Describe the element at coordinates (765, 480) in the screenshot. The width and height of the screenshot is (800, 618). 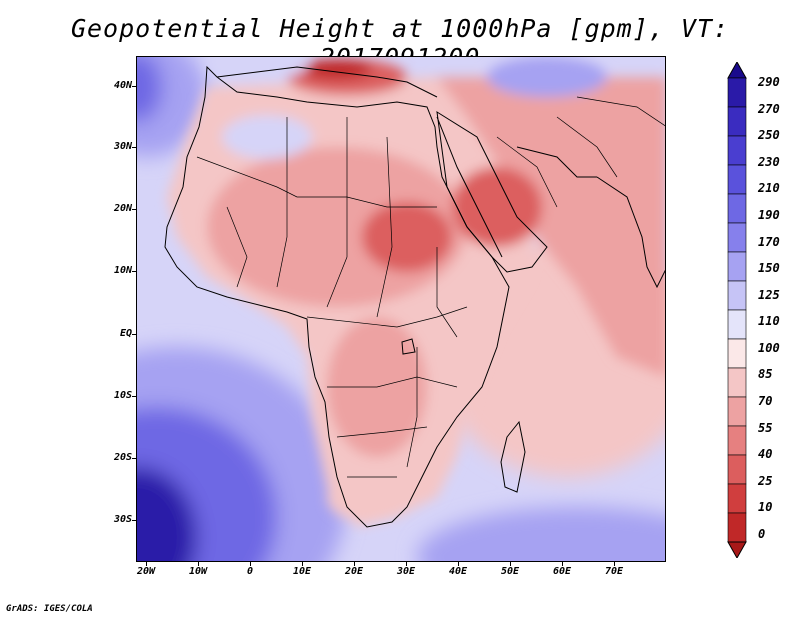
I see `colorbar-label: 25` at that location.